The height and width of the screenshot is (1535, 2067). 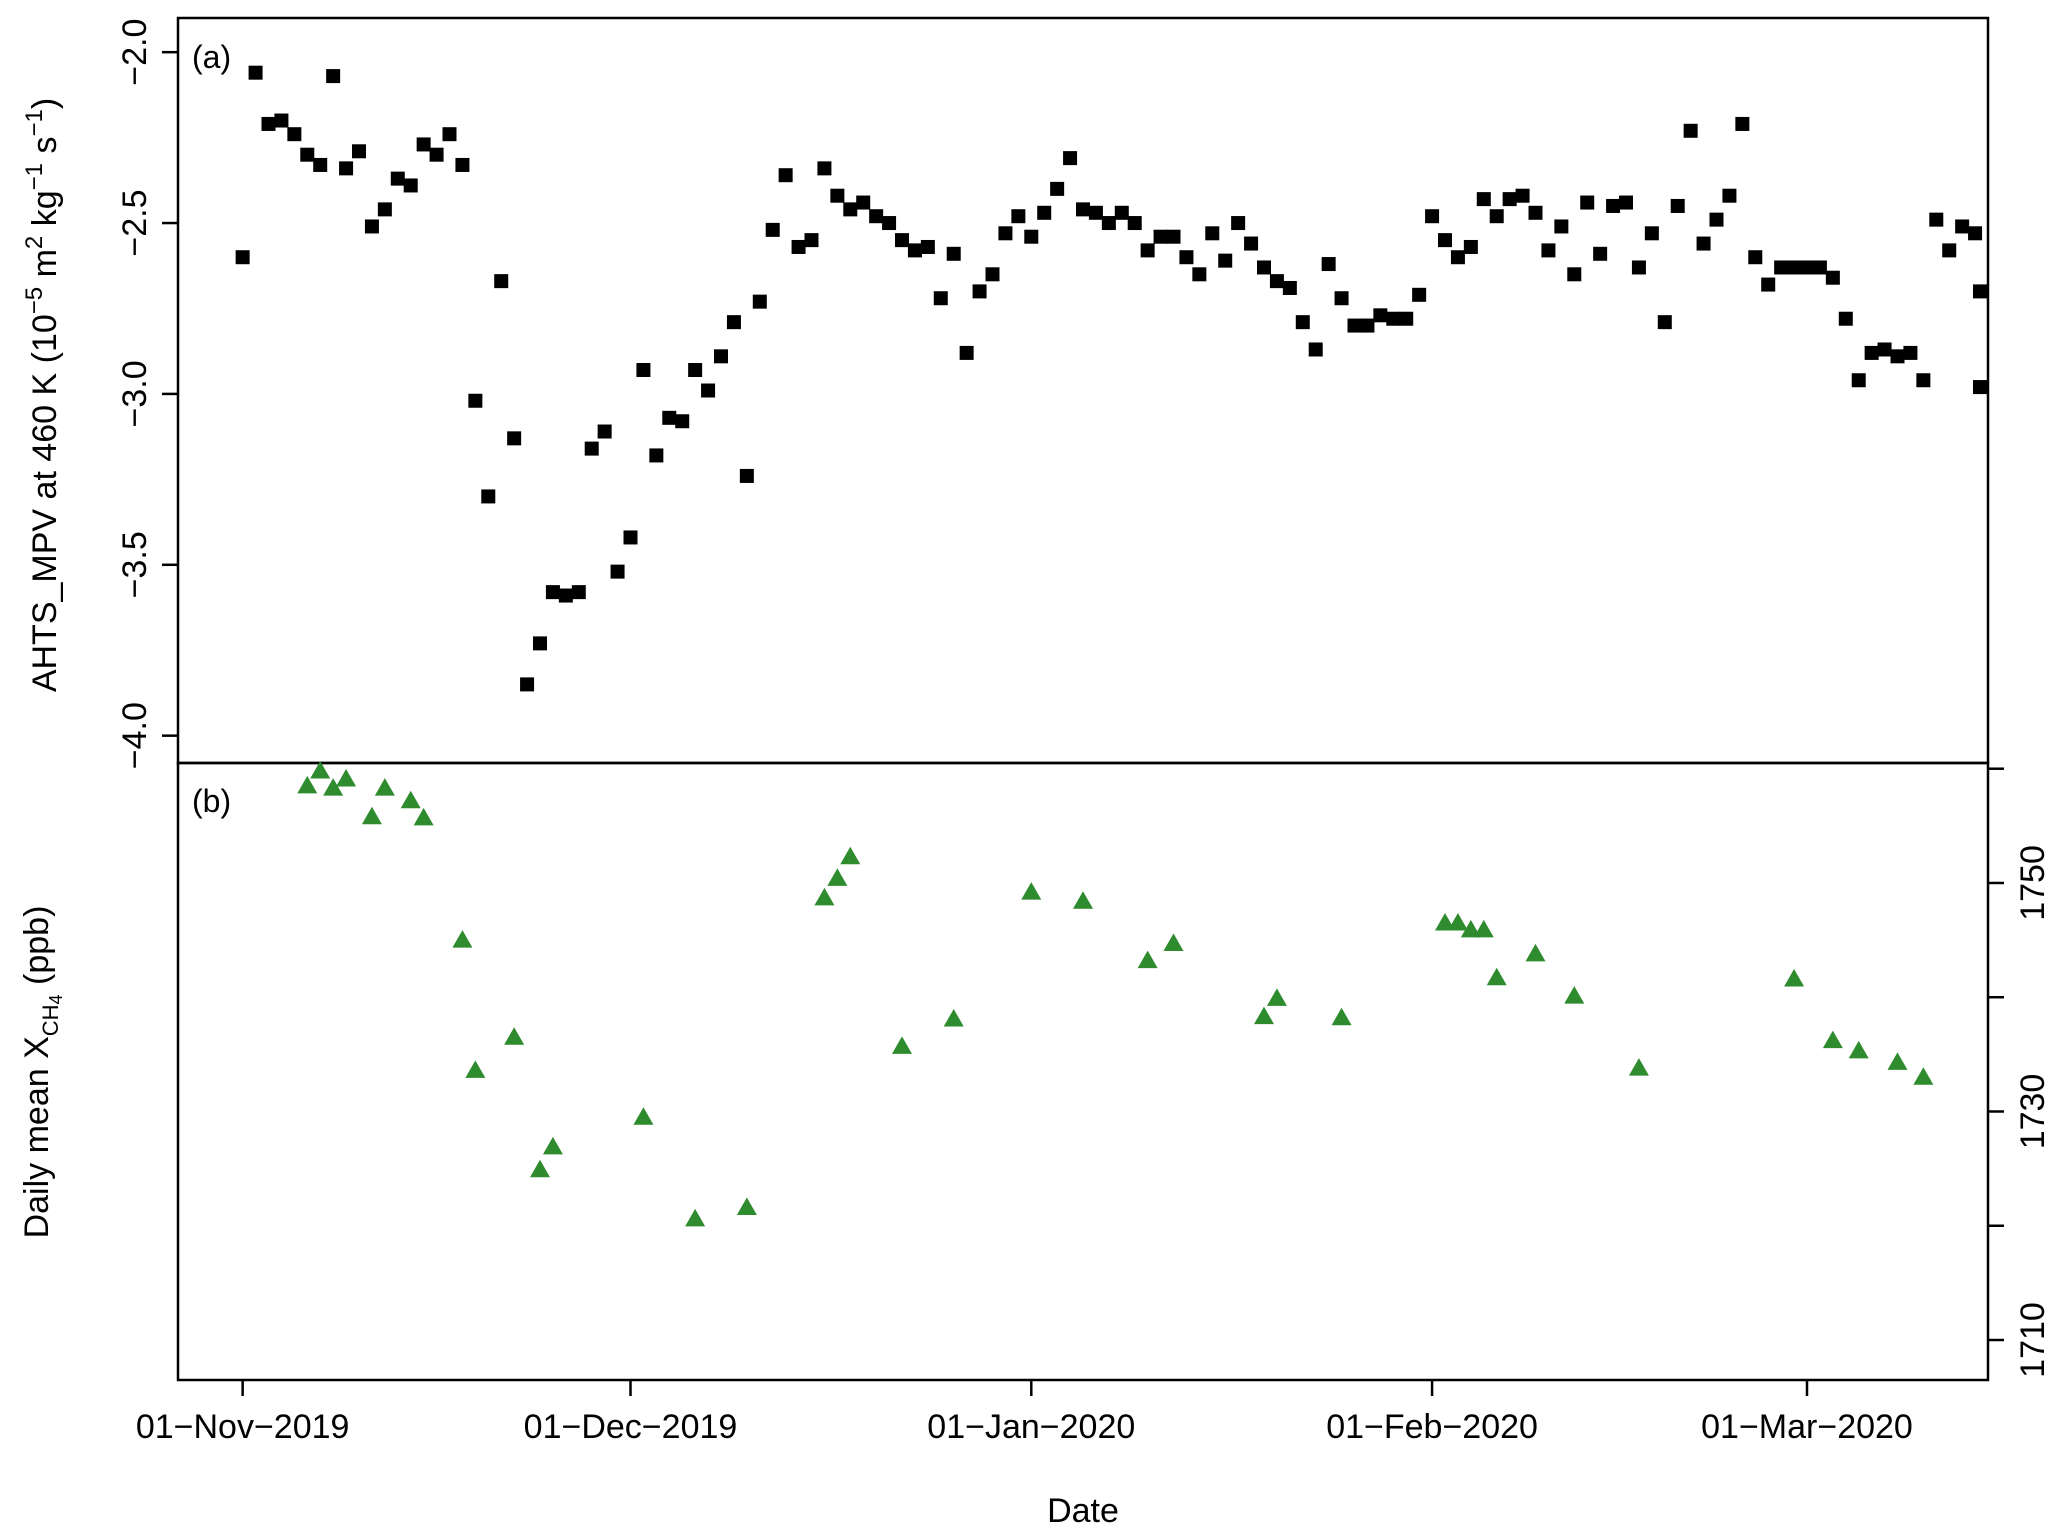 I want to click on x-axis-title: Date, so click(x=1083, y=1511).